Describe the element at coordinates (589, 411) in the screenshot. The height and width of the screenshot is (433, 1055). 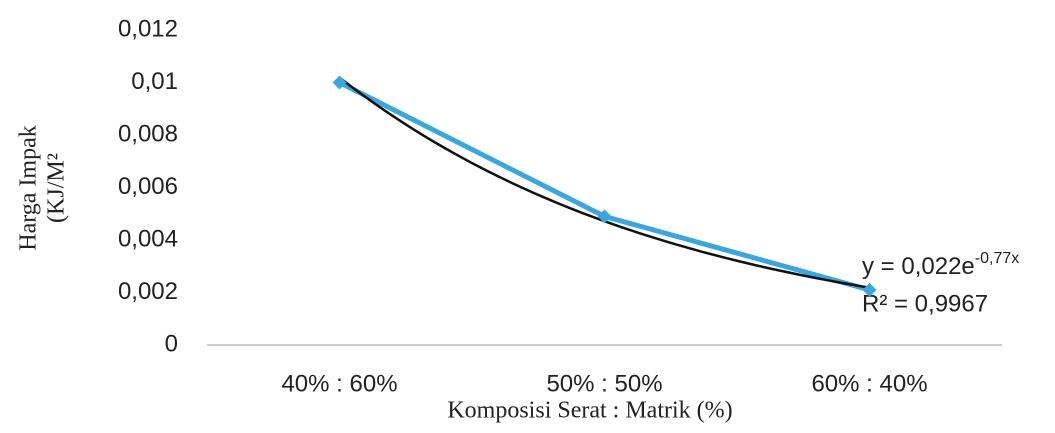
I see `x-axis-title: Komposisi Serat : Matrik (%)` at that location.